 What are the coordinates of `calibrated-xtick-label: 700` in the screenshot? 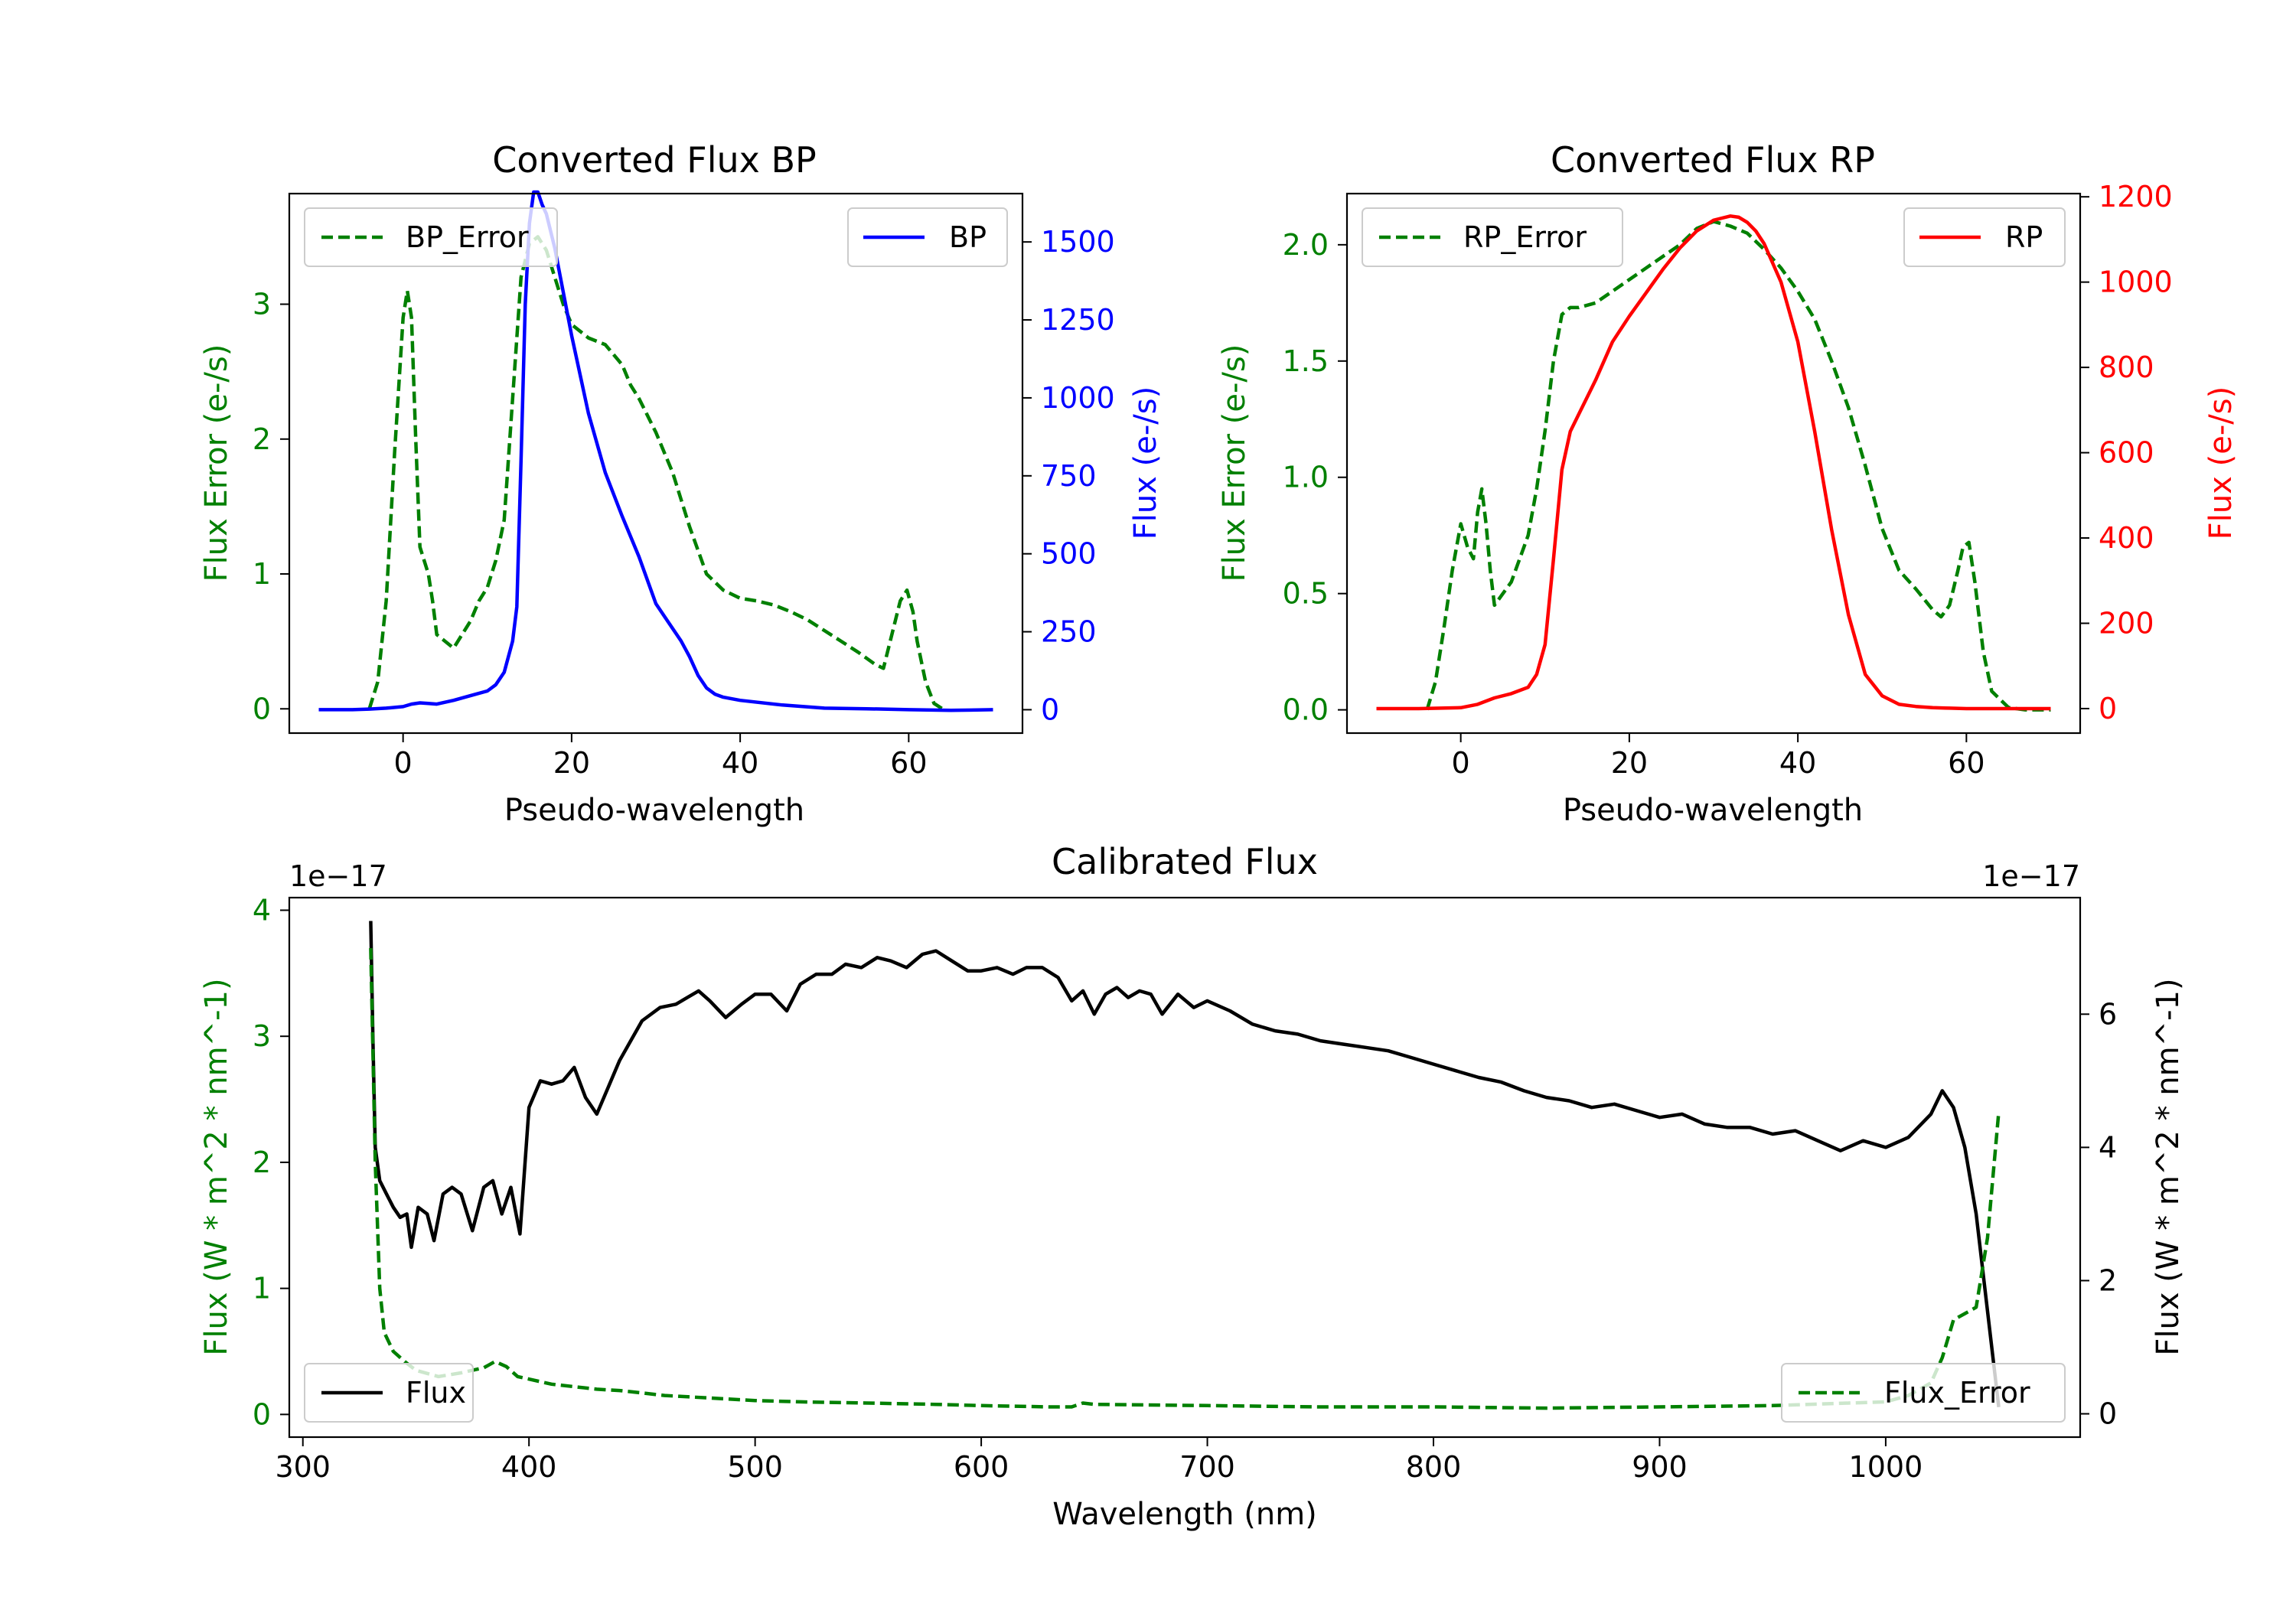 It's located at (1207, 1467).